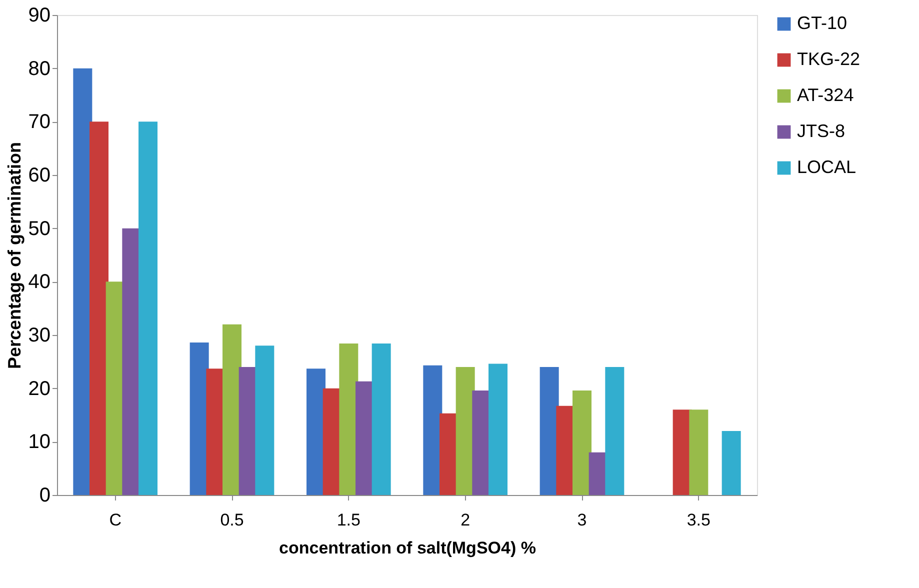 The image size is (919, 588). Describe the element at coordinates (348, 520) in the screenshot. I see `x-tick-label: 1.5` at that location.